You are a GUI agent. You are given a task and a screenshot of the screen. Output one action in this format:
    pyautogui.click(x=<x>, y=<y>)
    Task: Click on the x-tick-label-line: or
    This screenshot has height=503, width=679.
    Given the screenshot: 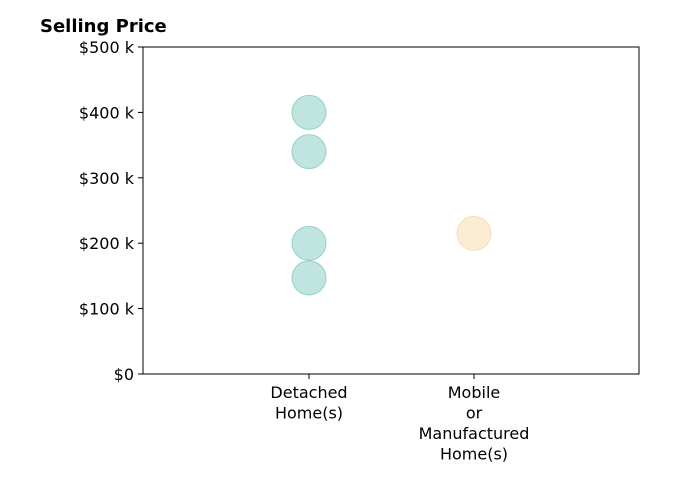 What is the action you would take?
    pyautogui.click(x=474, y=413)
    